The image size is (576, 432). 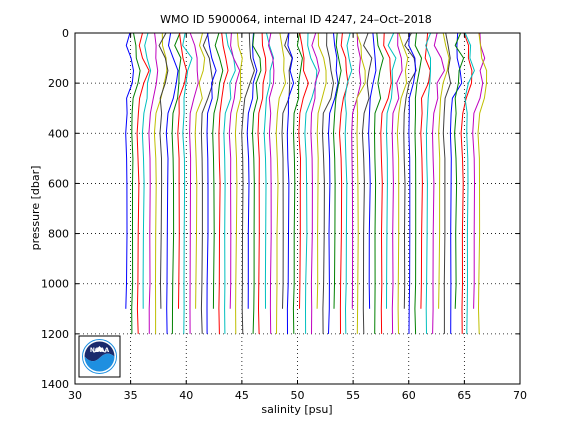 What do you see at coordinates (58, 133) in the screenshot?
I see `y-tick-label: 400` at bounding box center [58, 133].